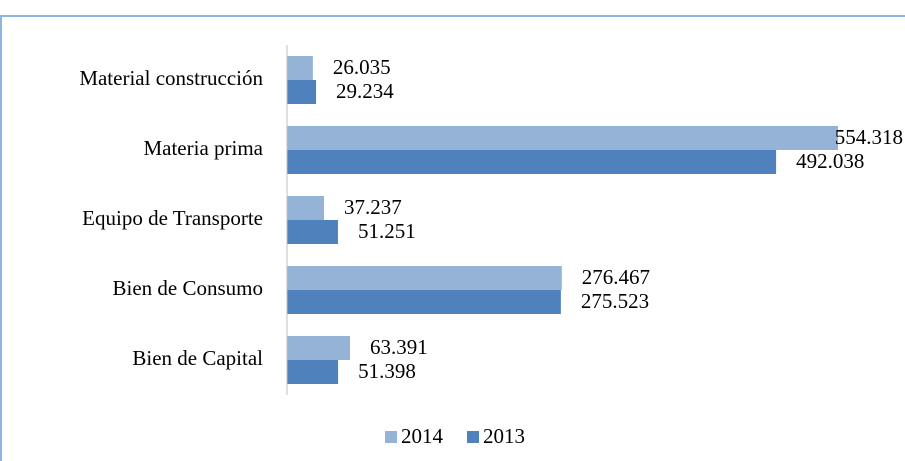 The image size is (905, 461). What do you see at coordinates (362, 67) in the screenshot?
I see `value-label: 26.035` at bounding box center [362, 67].